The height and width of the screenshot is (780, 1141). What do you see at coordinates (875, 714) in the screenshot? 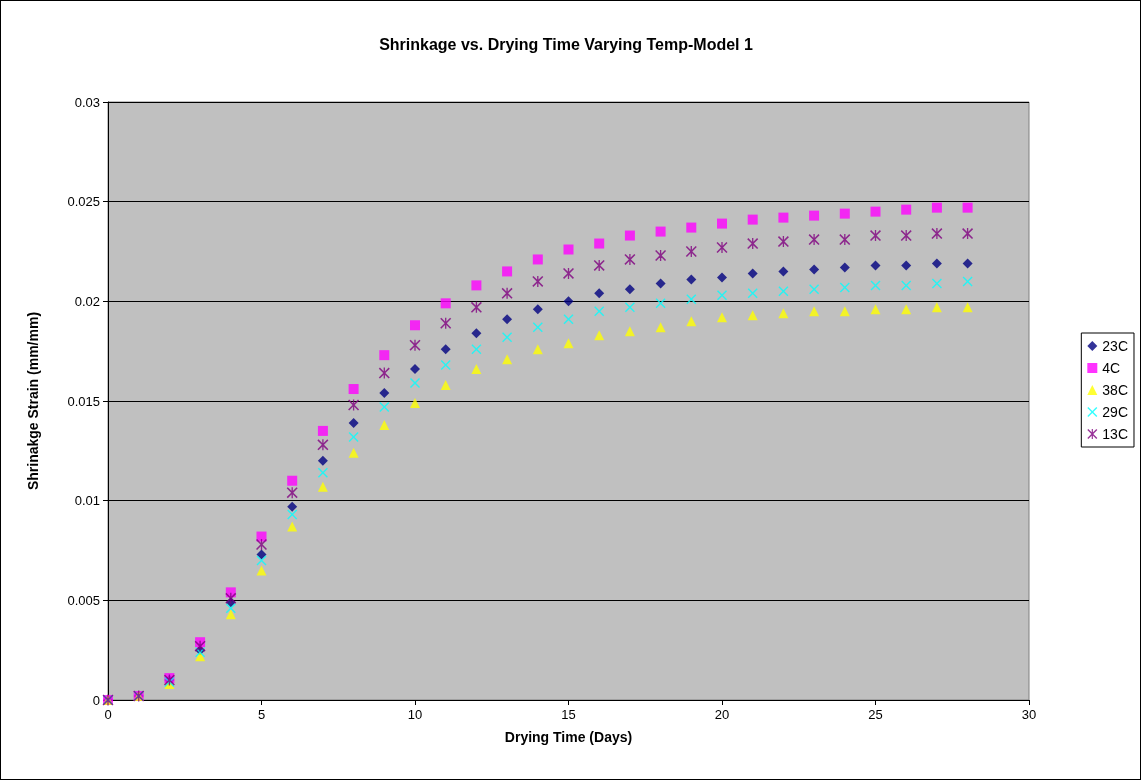
I see `x-tick-label: 25` at bounding box center [875, 714].